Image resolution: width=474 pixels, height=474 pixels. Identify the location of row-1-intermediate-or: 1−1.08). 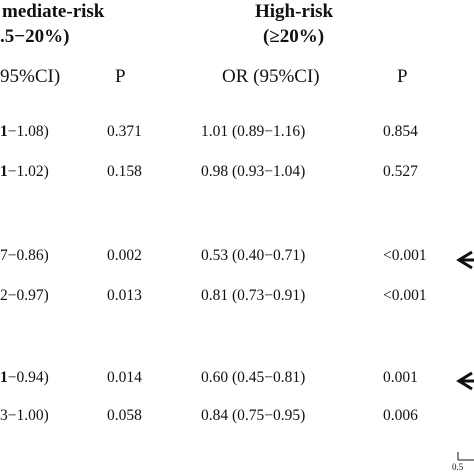
(24, 131).